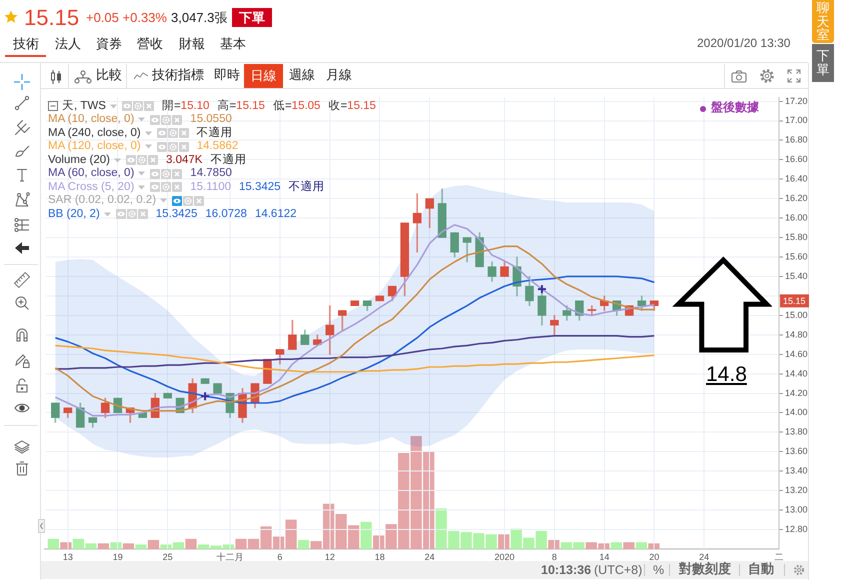 Image resolution: width=845 pixels, height=583 pixels. What do you see at coordinates (178, 75) in the screenshot?
I see `text: 技術指標` at bounding box center [178, 75].